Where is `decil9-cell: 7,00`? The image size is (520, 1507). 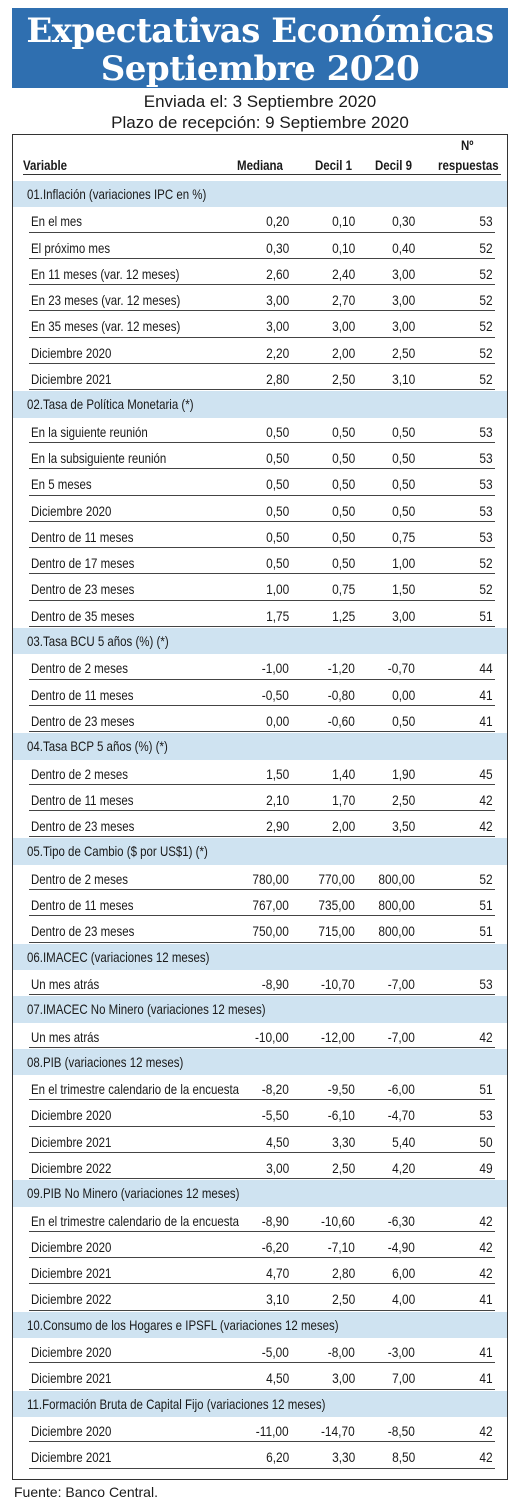 decil9-cell: 7,00 is located at coordinates (403, 1378).